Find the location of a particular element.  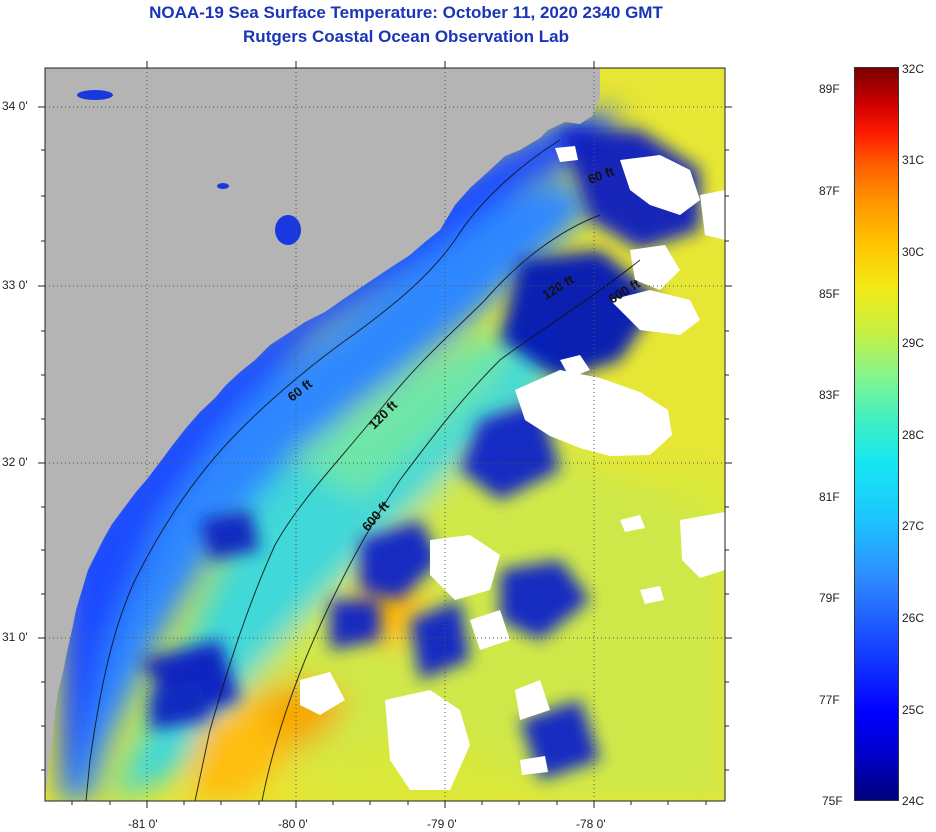

colorbar-f-75: 75F is located at coordinates (832, 801).